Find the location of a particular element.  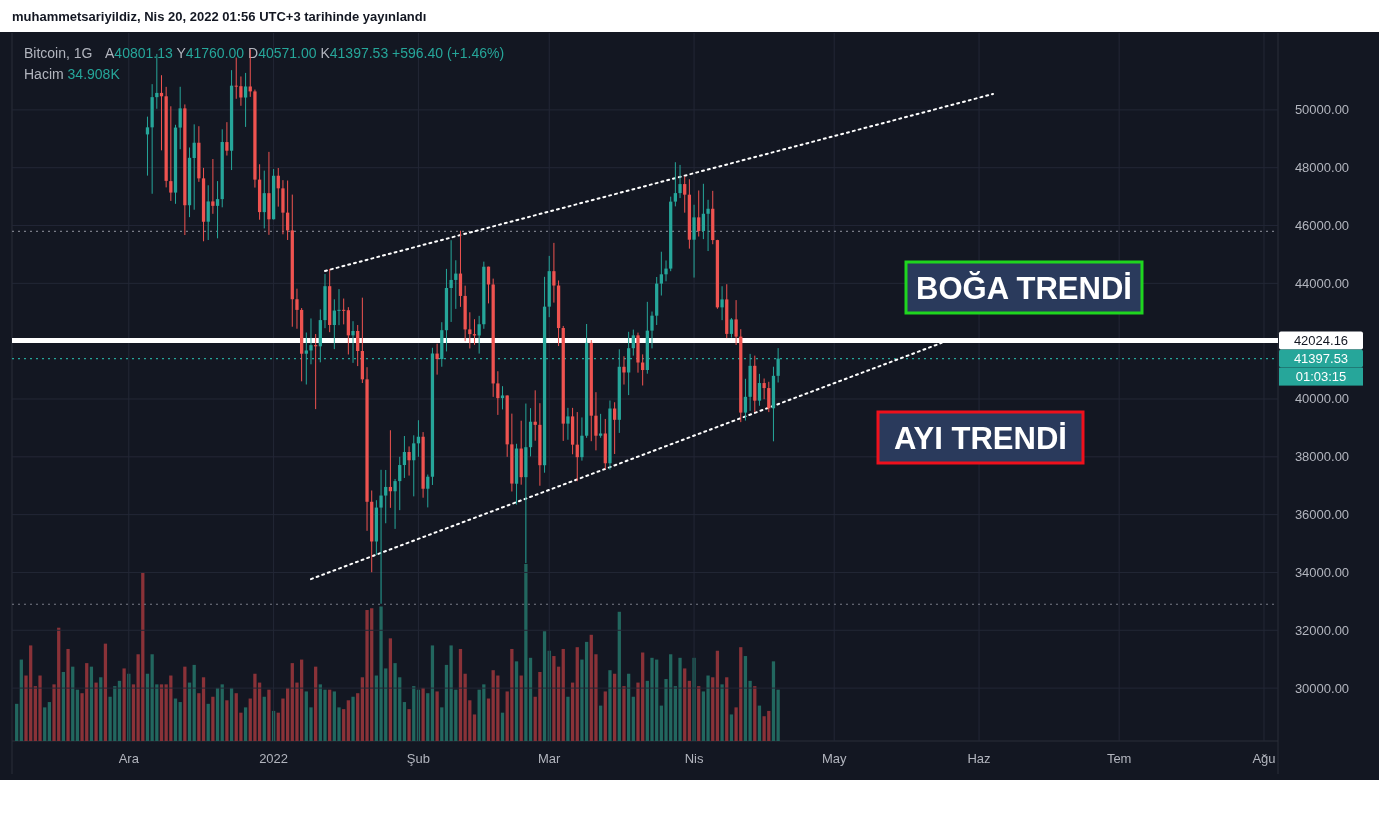

annotation: BOĞA TRENDİ is located at coordinates (1024, 288).